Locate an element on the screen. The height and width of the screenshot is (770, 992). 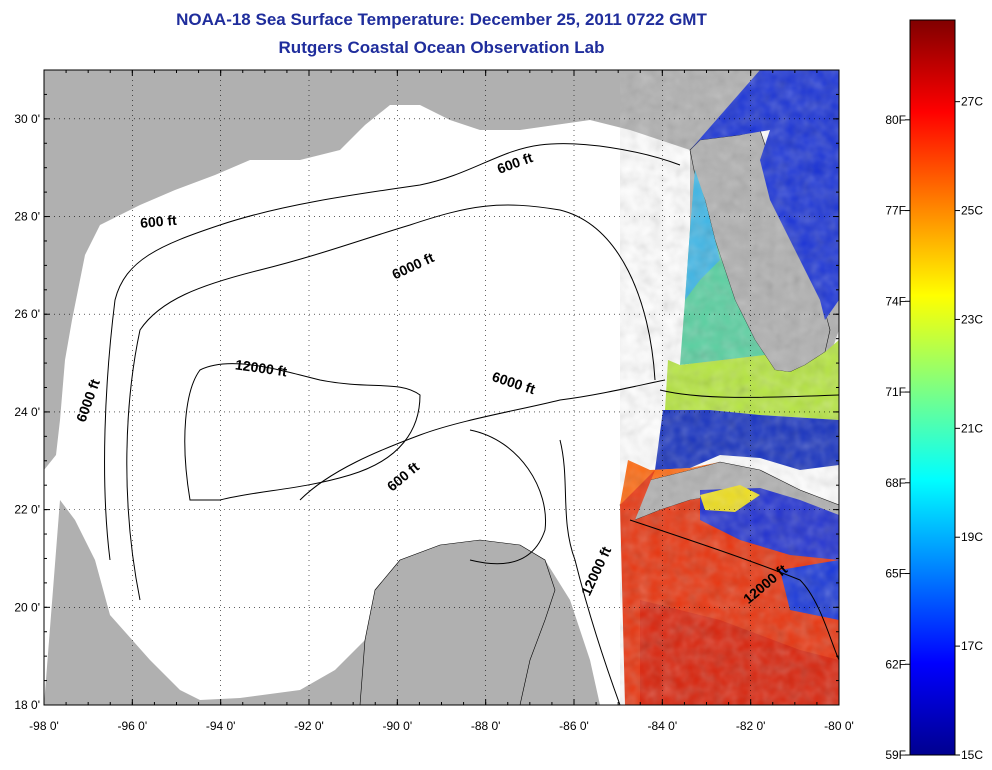
celsius-tick-label: 15C is located at coordinates (972, 755).